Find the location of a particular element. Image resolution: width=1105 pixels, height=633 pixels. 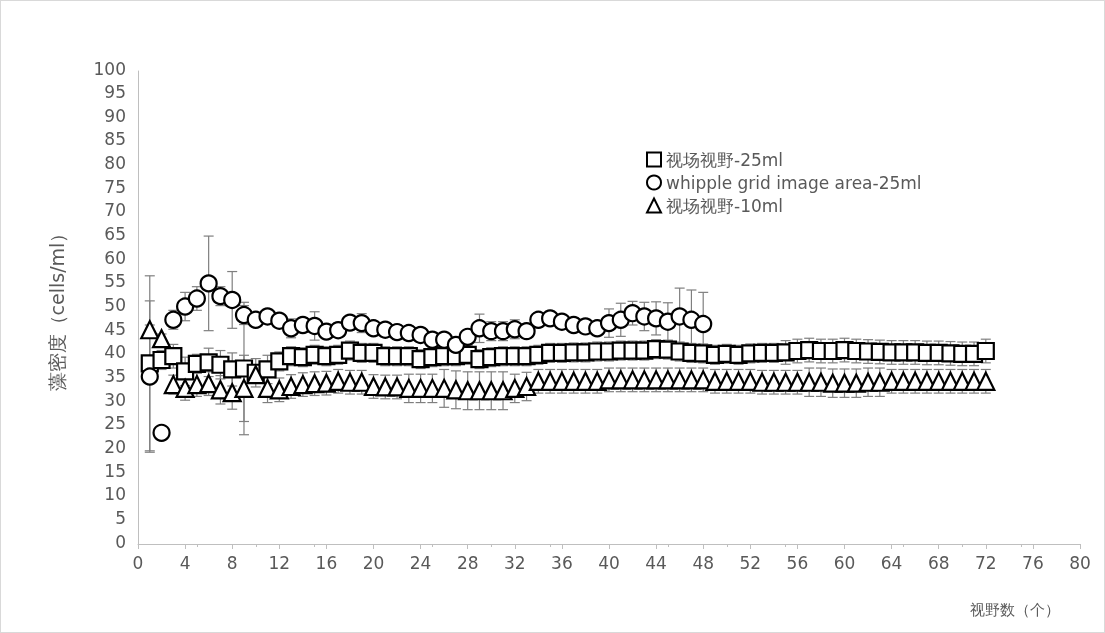

y-tick-label: 50 is located at coordinates (115, 305).